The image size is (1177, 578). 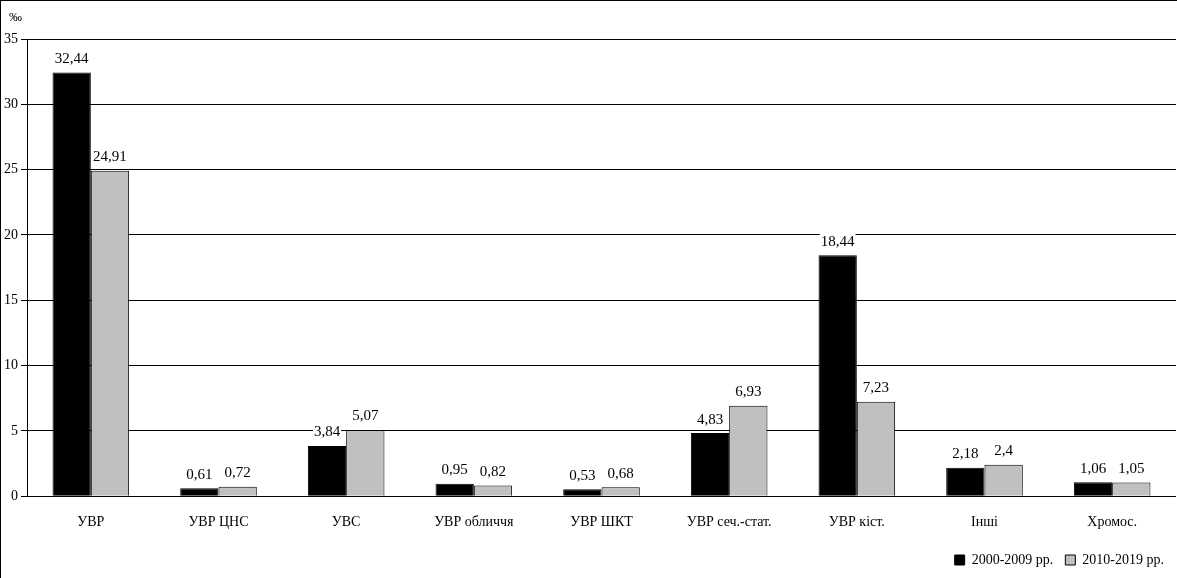 I want to click on y-tick-label: 5, so click(x=14, y=430).